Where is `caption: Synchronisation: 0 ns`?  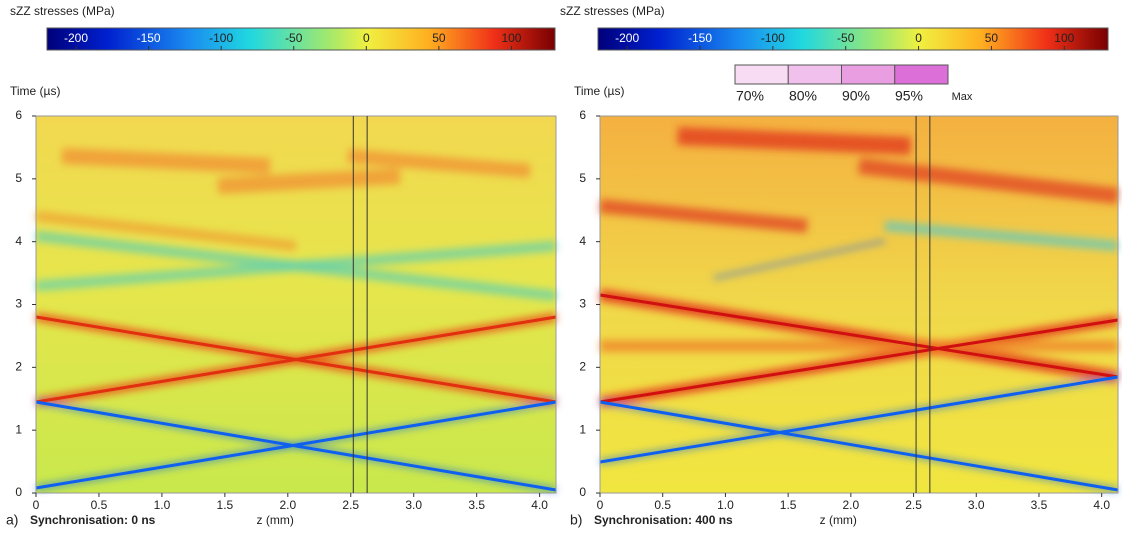
caption: Synchronisation: 0 ns is located at coordinates (93, 520).